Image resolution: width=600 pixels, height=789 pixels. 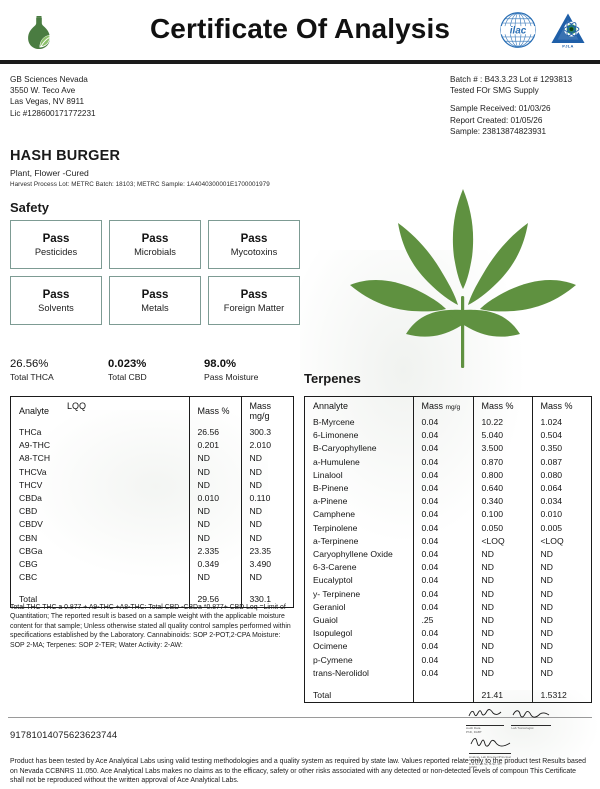 I want to click on table-row: Ocimene 0.04 ND ND, so click(x=448, y=647).